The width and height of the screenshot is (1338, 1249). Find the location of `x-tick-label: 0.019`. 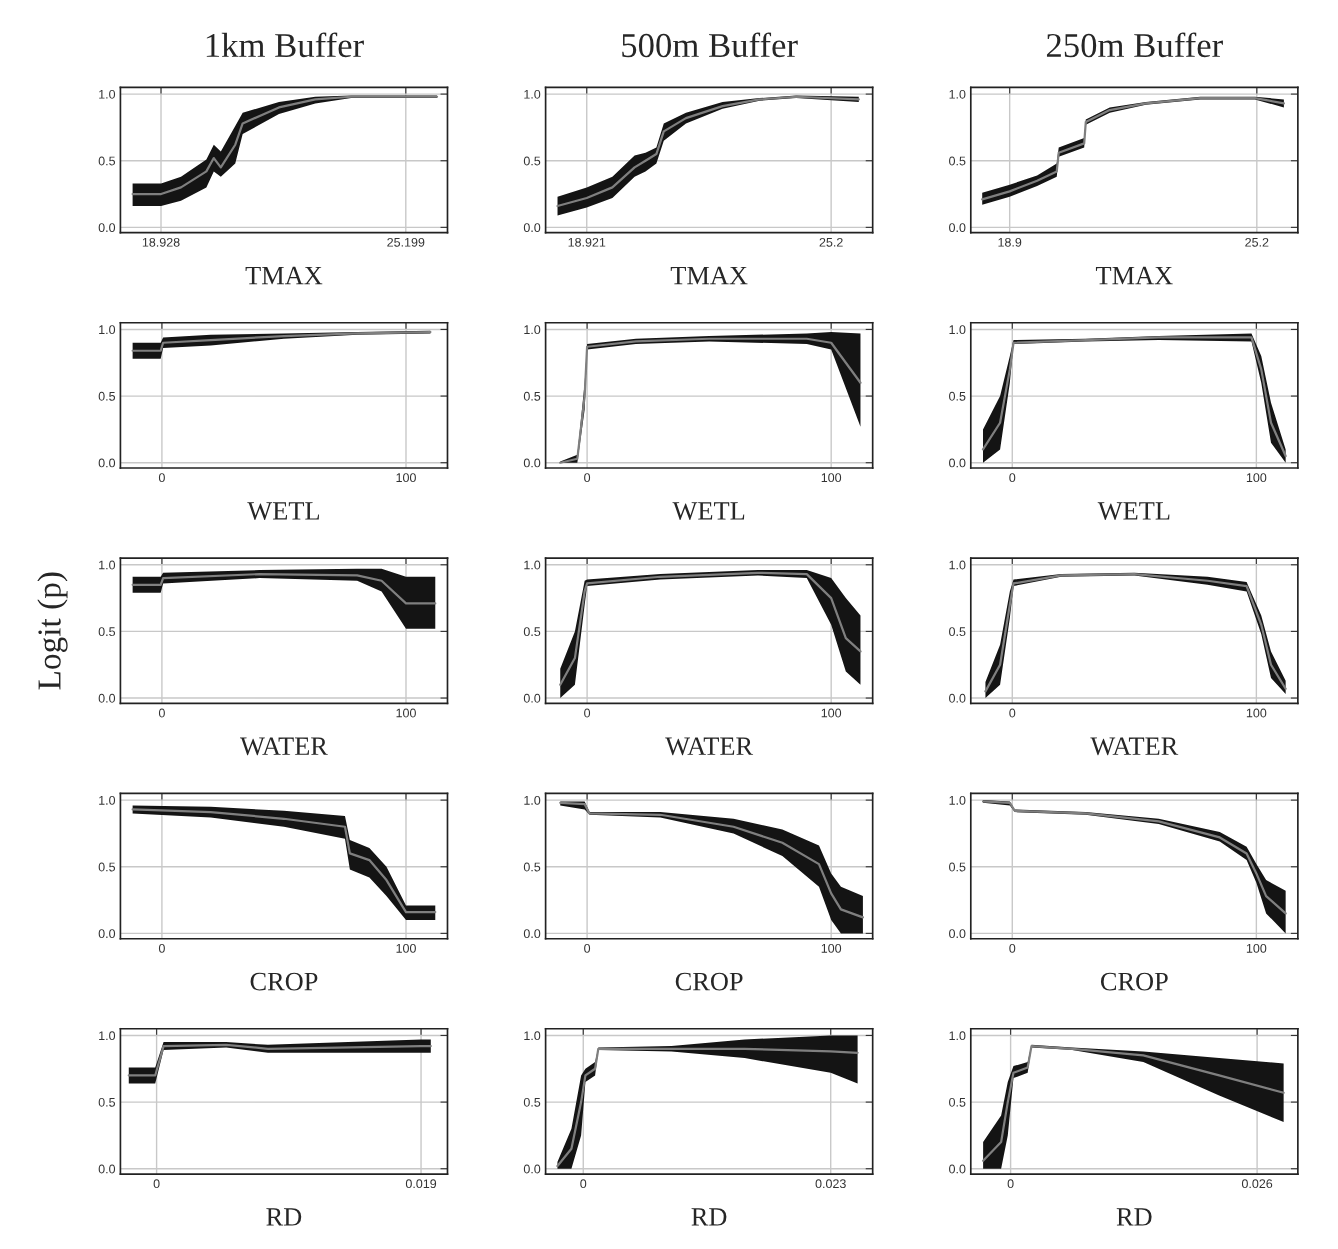

x-tick-label: 0.019 is located at coordinates (421, 1184).